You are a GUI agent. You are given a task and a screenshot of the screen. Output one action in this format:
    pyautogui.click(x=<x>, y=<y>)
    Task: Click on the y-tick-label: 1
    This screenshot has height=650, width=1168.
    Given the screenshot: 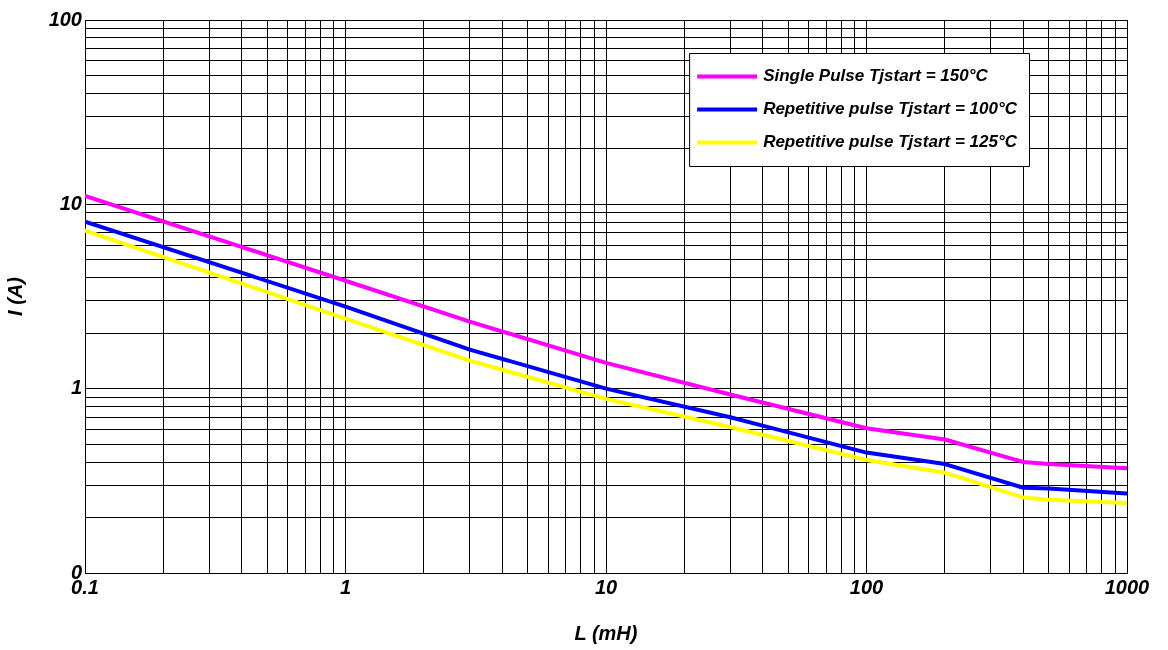 What is the action you would take?
    pyautogui.click(x=76, y=387)
    